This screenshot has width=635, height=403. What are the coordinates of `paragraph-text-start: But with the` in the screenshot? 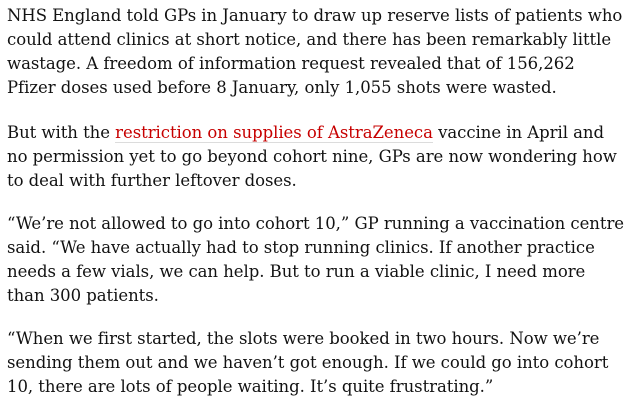 It's located at (61, 132).